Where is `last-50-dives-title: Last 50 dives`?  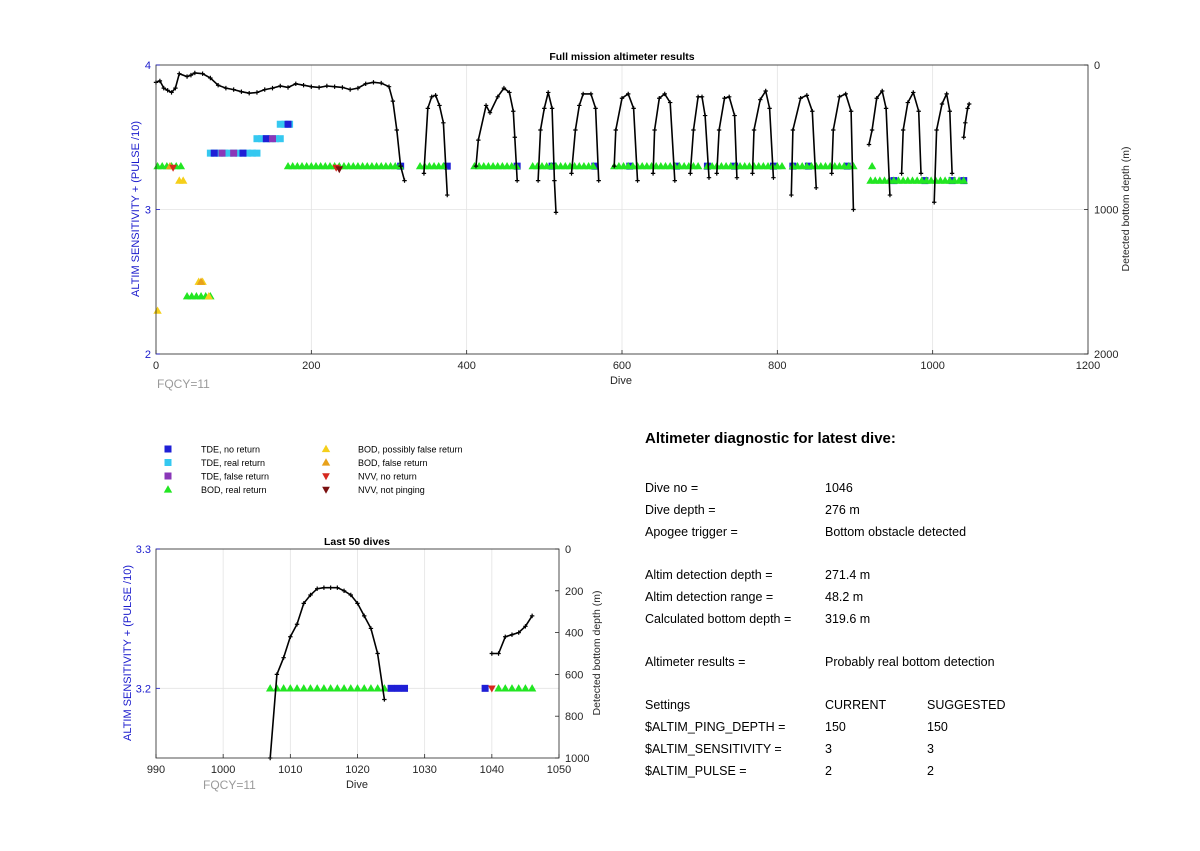
last-50-dives-title: Last 50 dives is located at coordinates (357, 542).